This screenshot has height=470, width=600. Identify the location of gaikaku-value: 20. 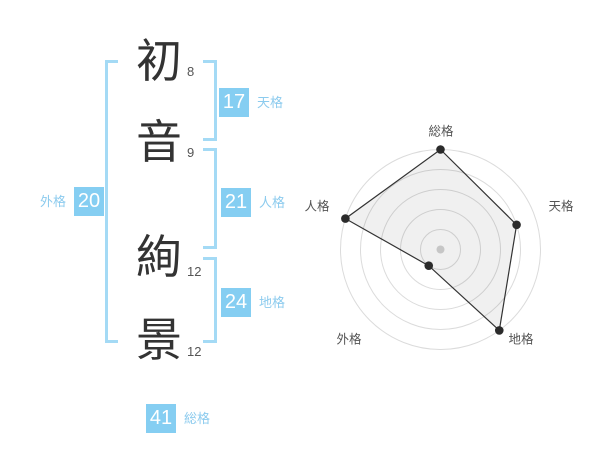
(89, 201).